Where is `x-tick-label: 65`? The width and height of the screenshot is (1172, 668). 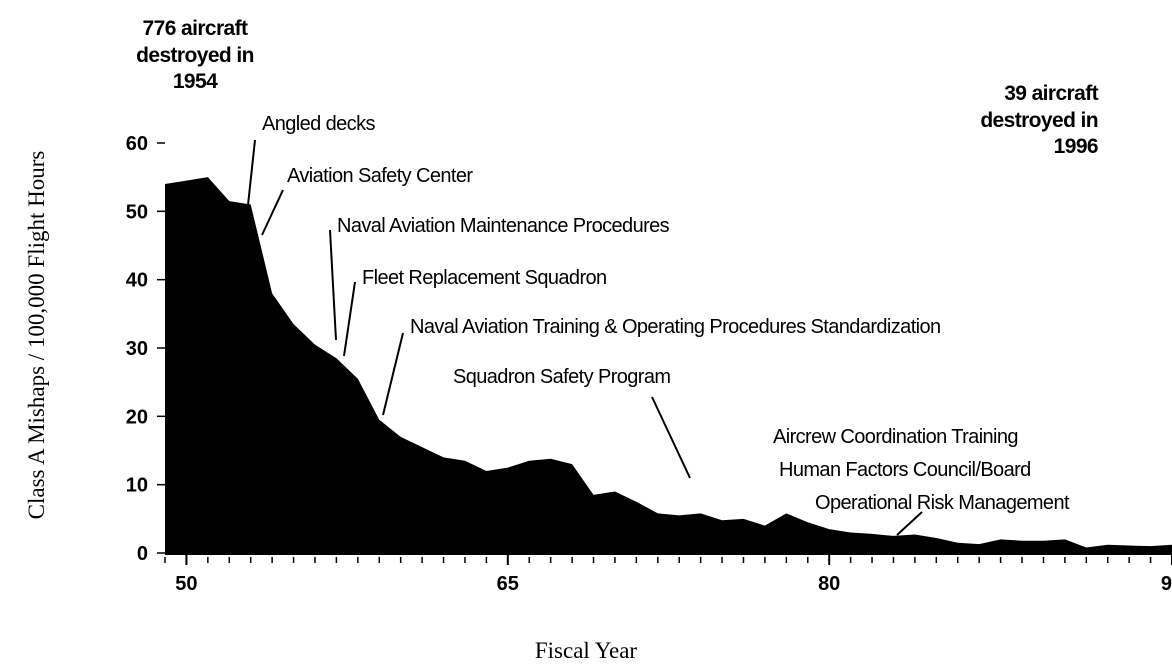
x-tick-label: 65 is located at coordinates (508, 584).